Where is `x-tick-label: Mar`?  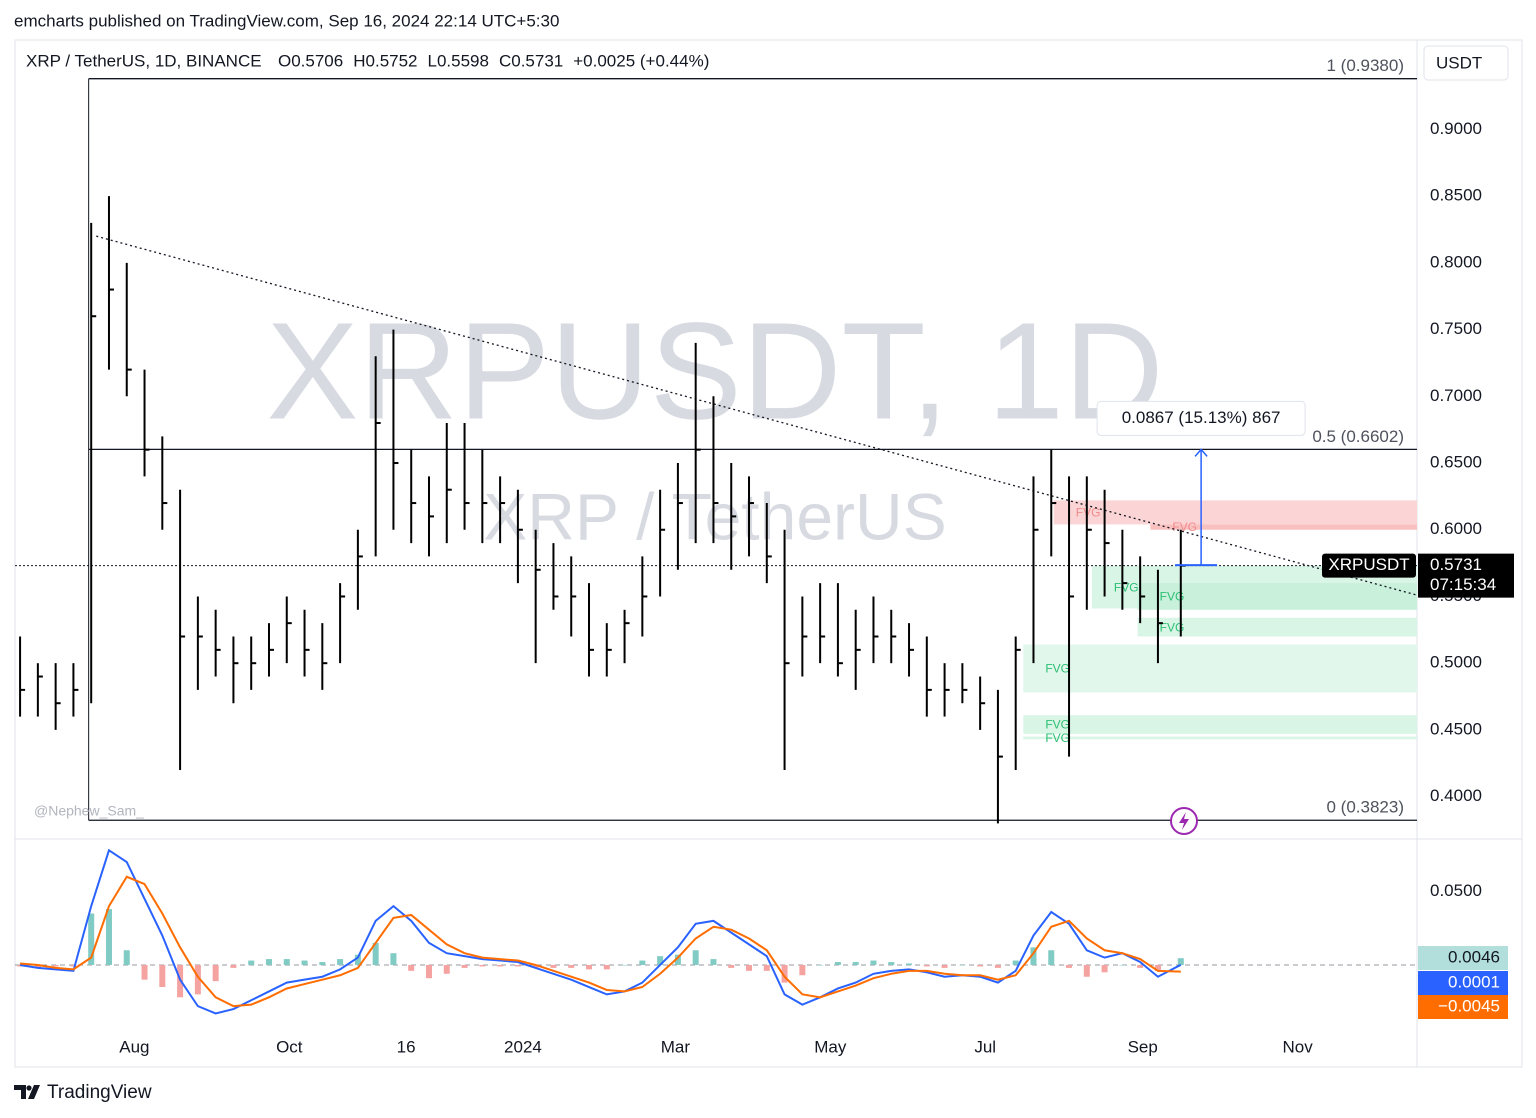
x-tick-label: Mar is located at coordinates (676, 1046).